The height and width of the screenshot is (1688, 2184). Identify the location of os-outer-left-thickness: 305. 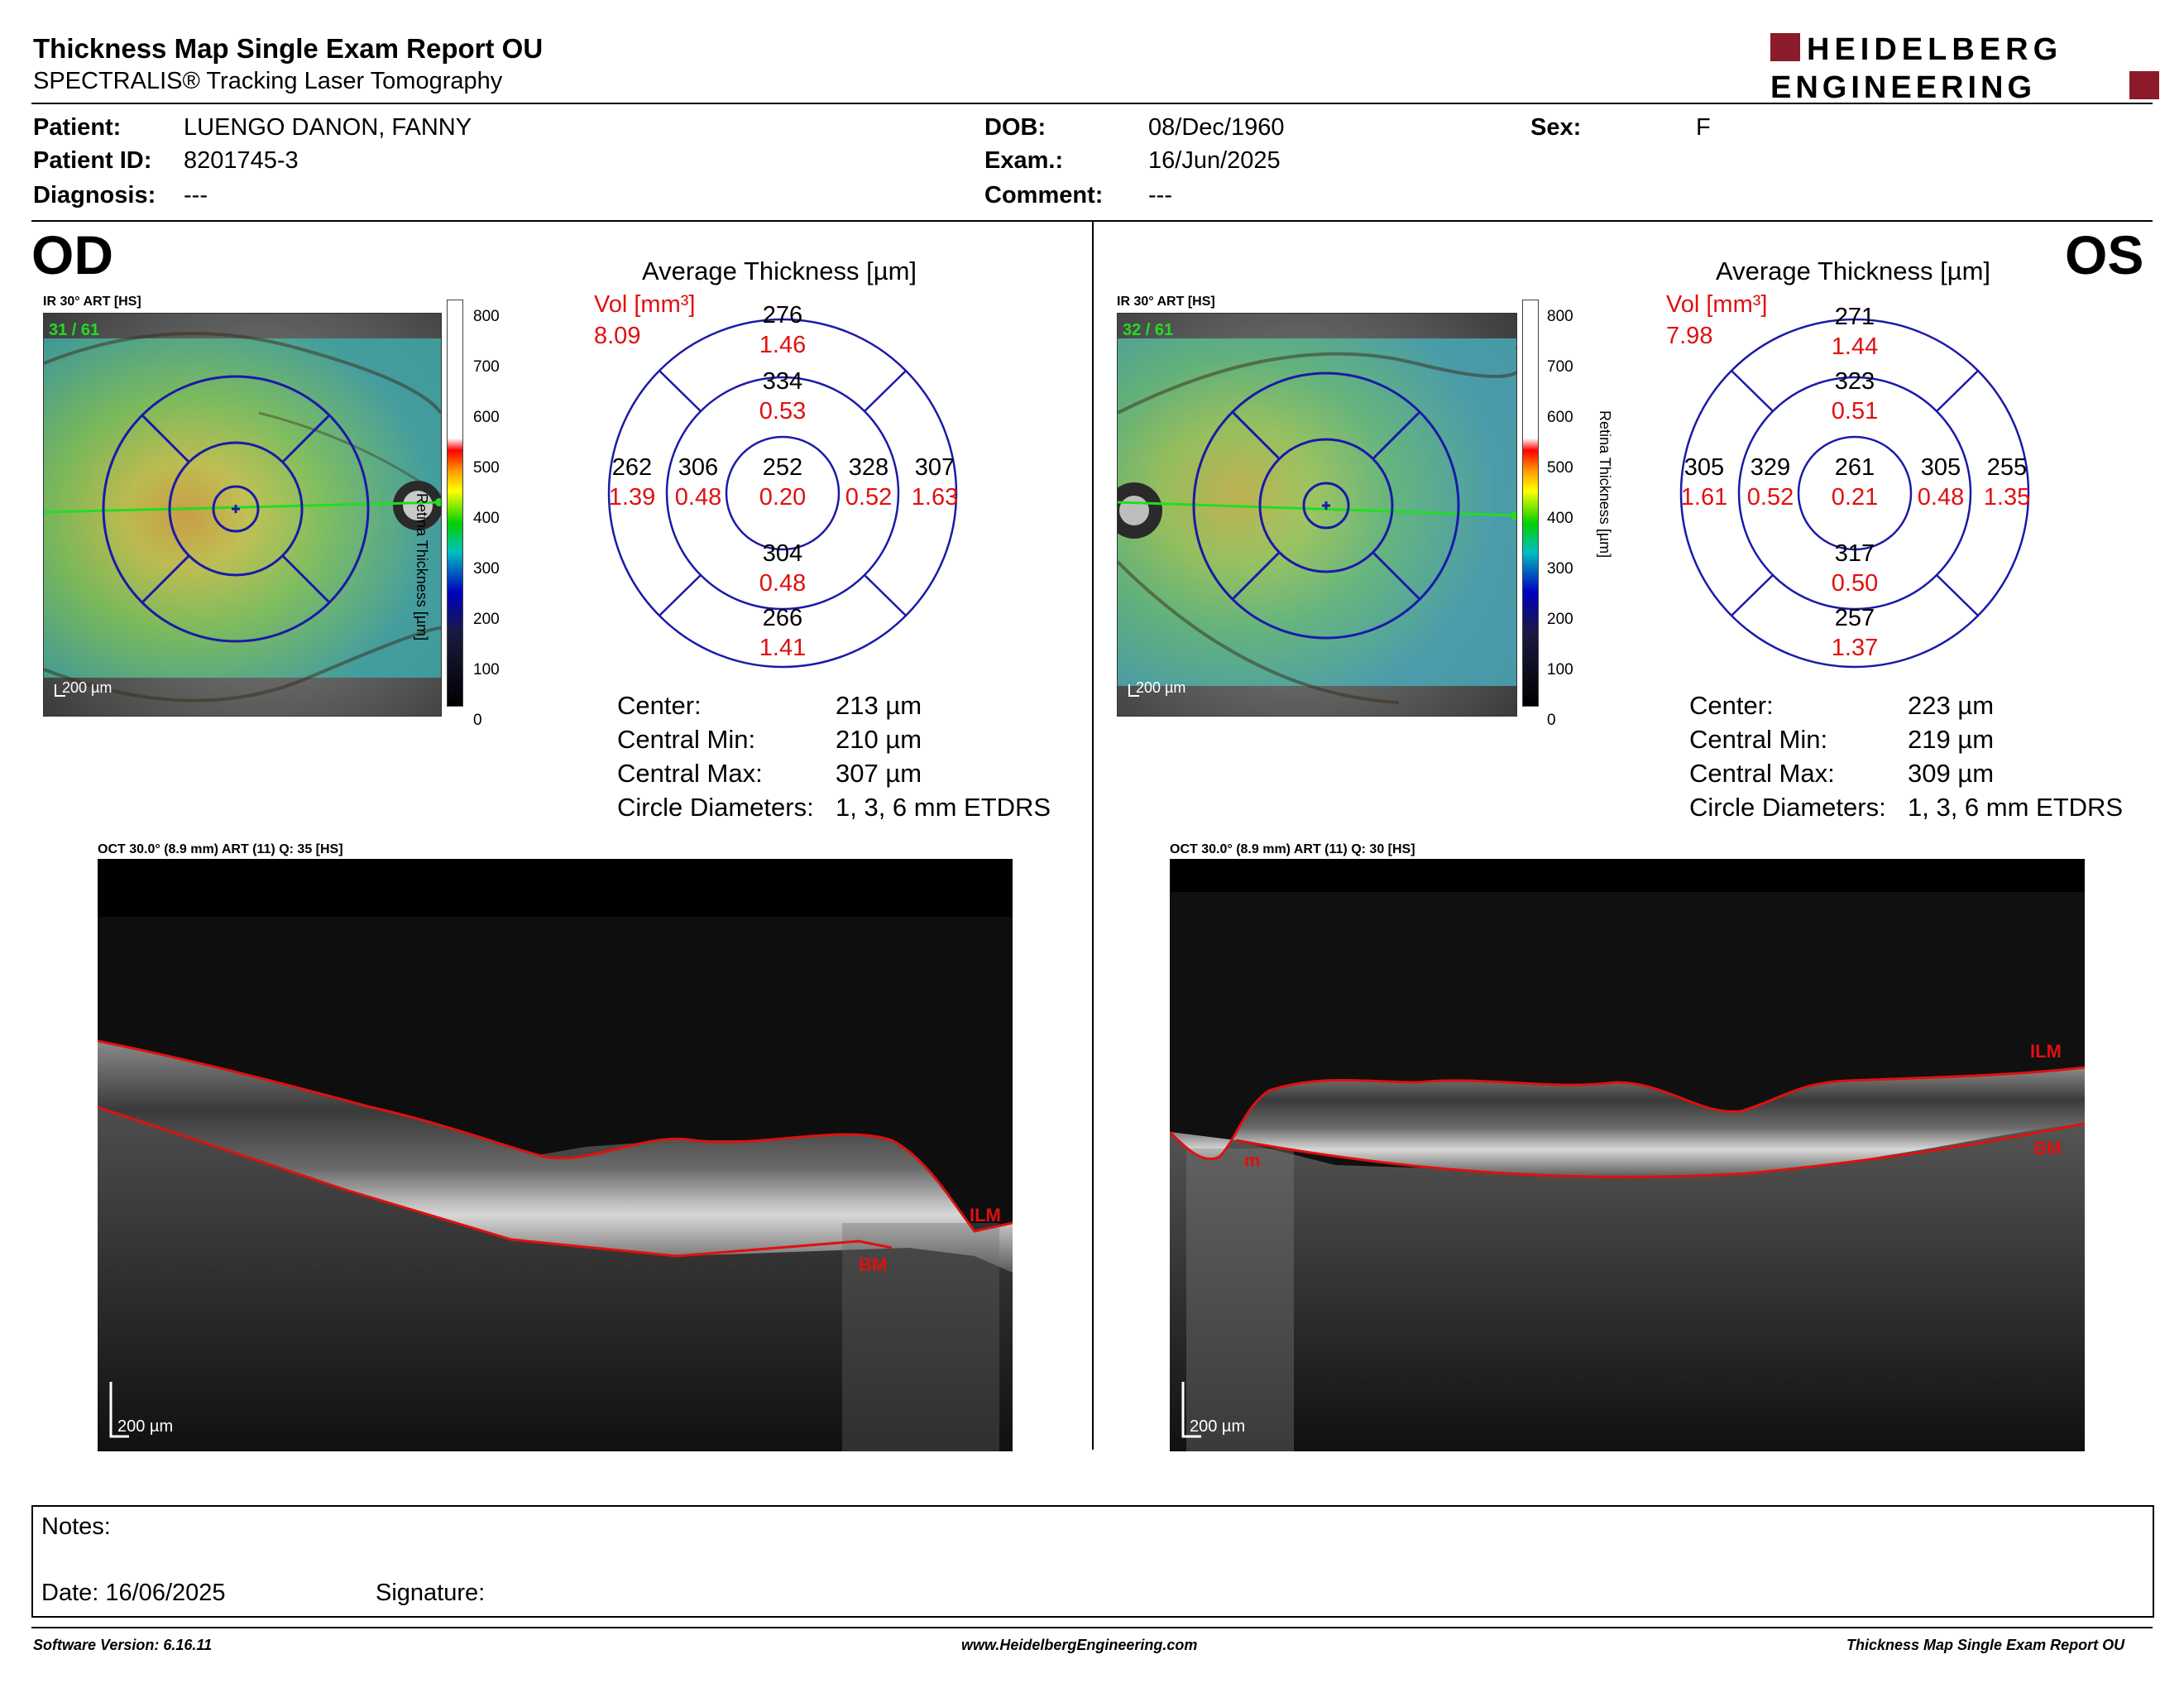
(1704, 467).